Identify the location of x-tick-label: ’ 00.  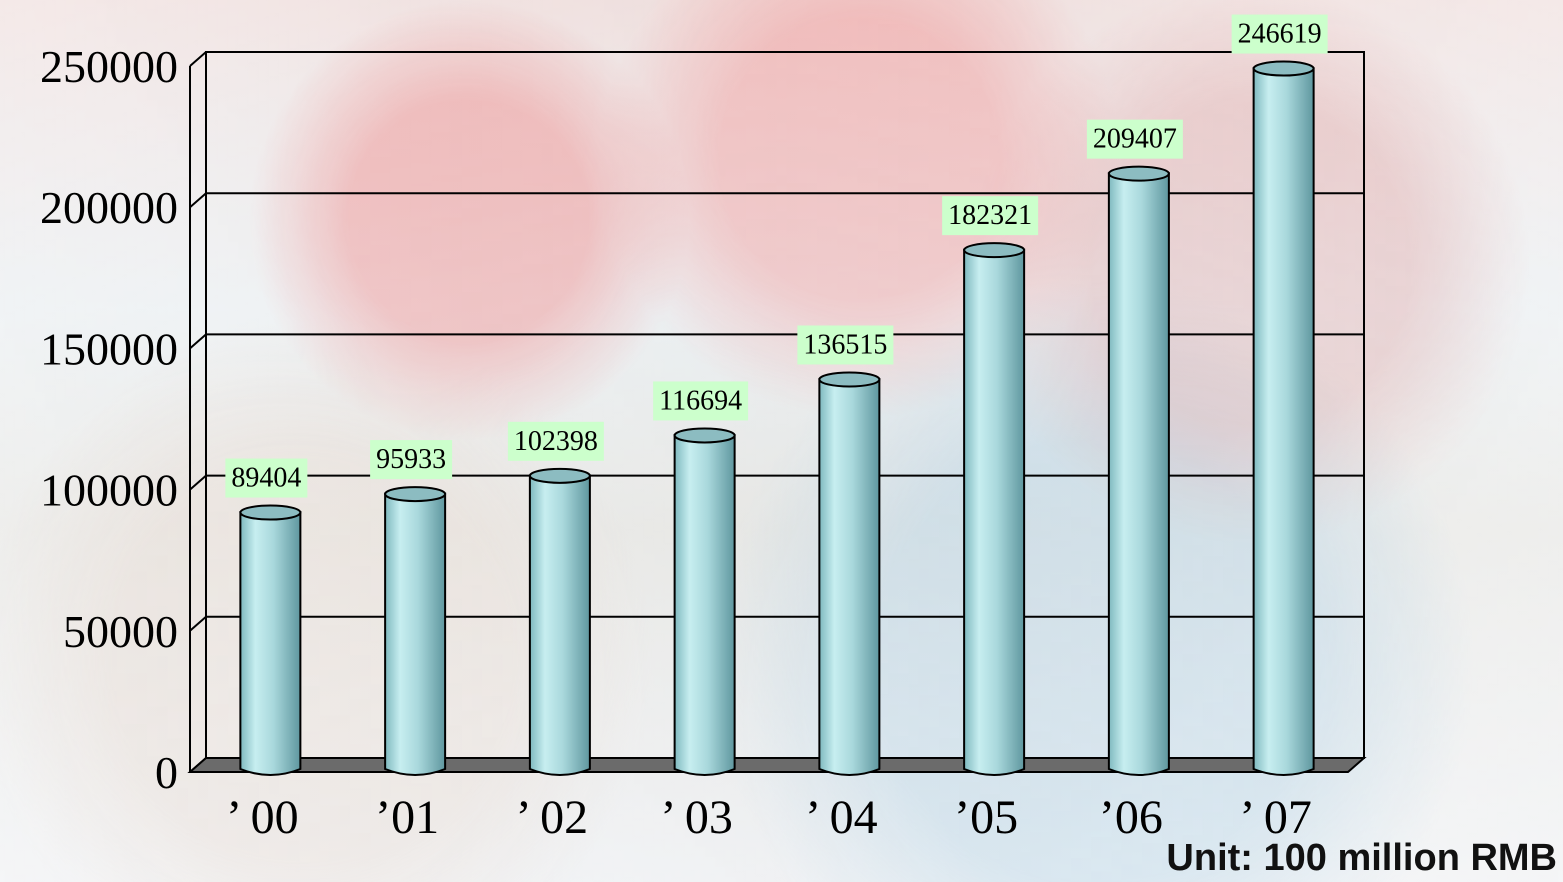
(262, 817).